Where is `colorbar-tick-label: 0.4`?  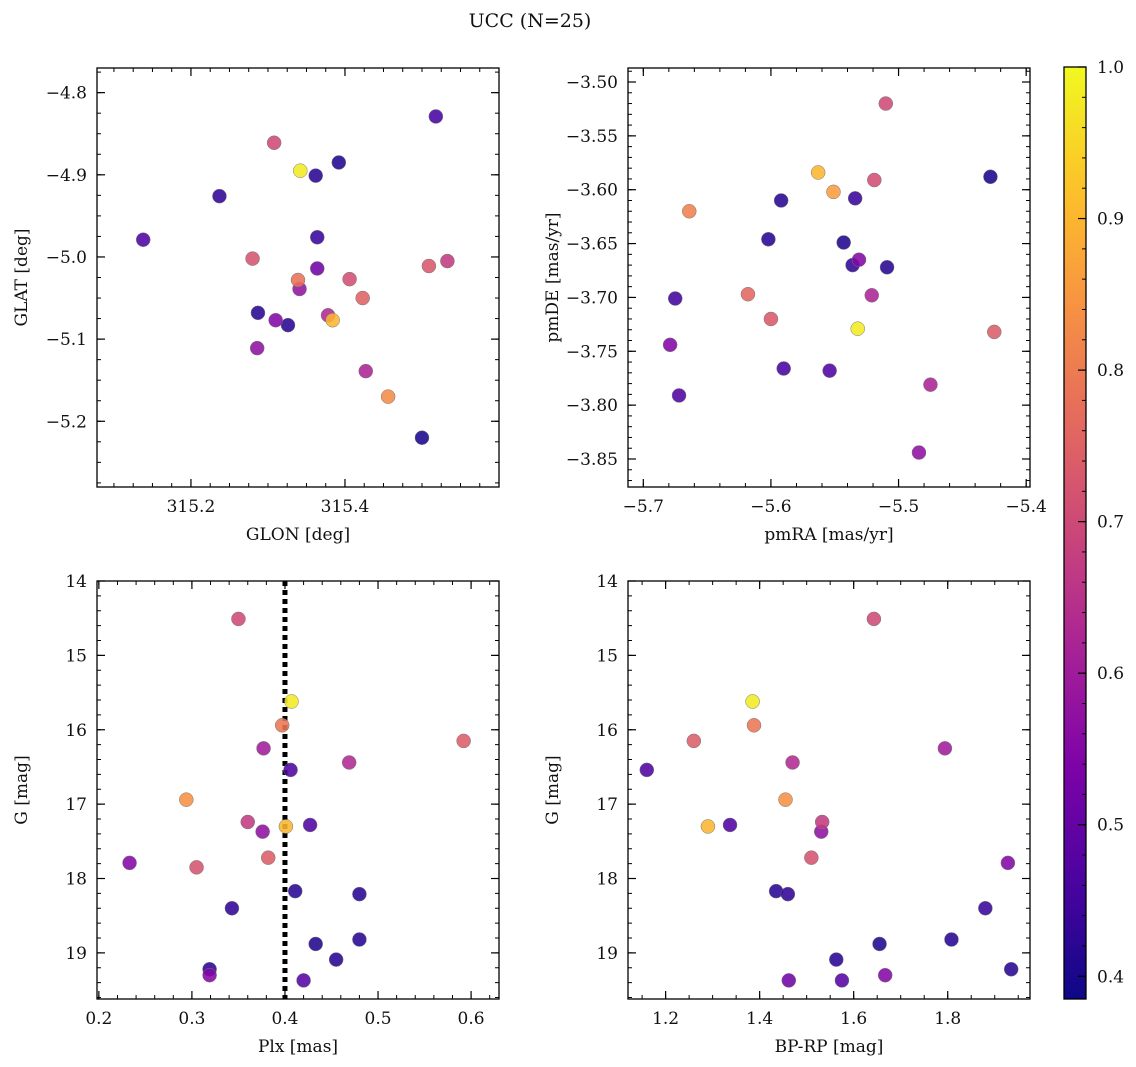
colorbar-tick-label: 0.4 is located at coordinates (1110, 977).